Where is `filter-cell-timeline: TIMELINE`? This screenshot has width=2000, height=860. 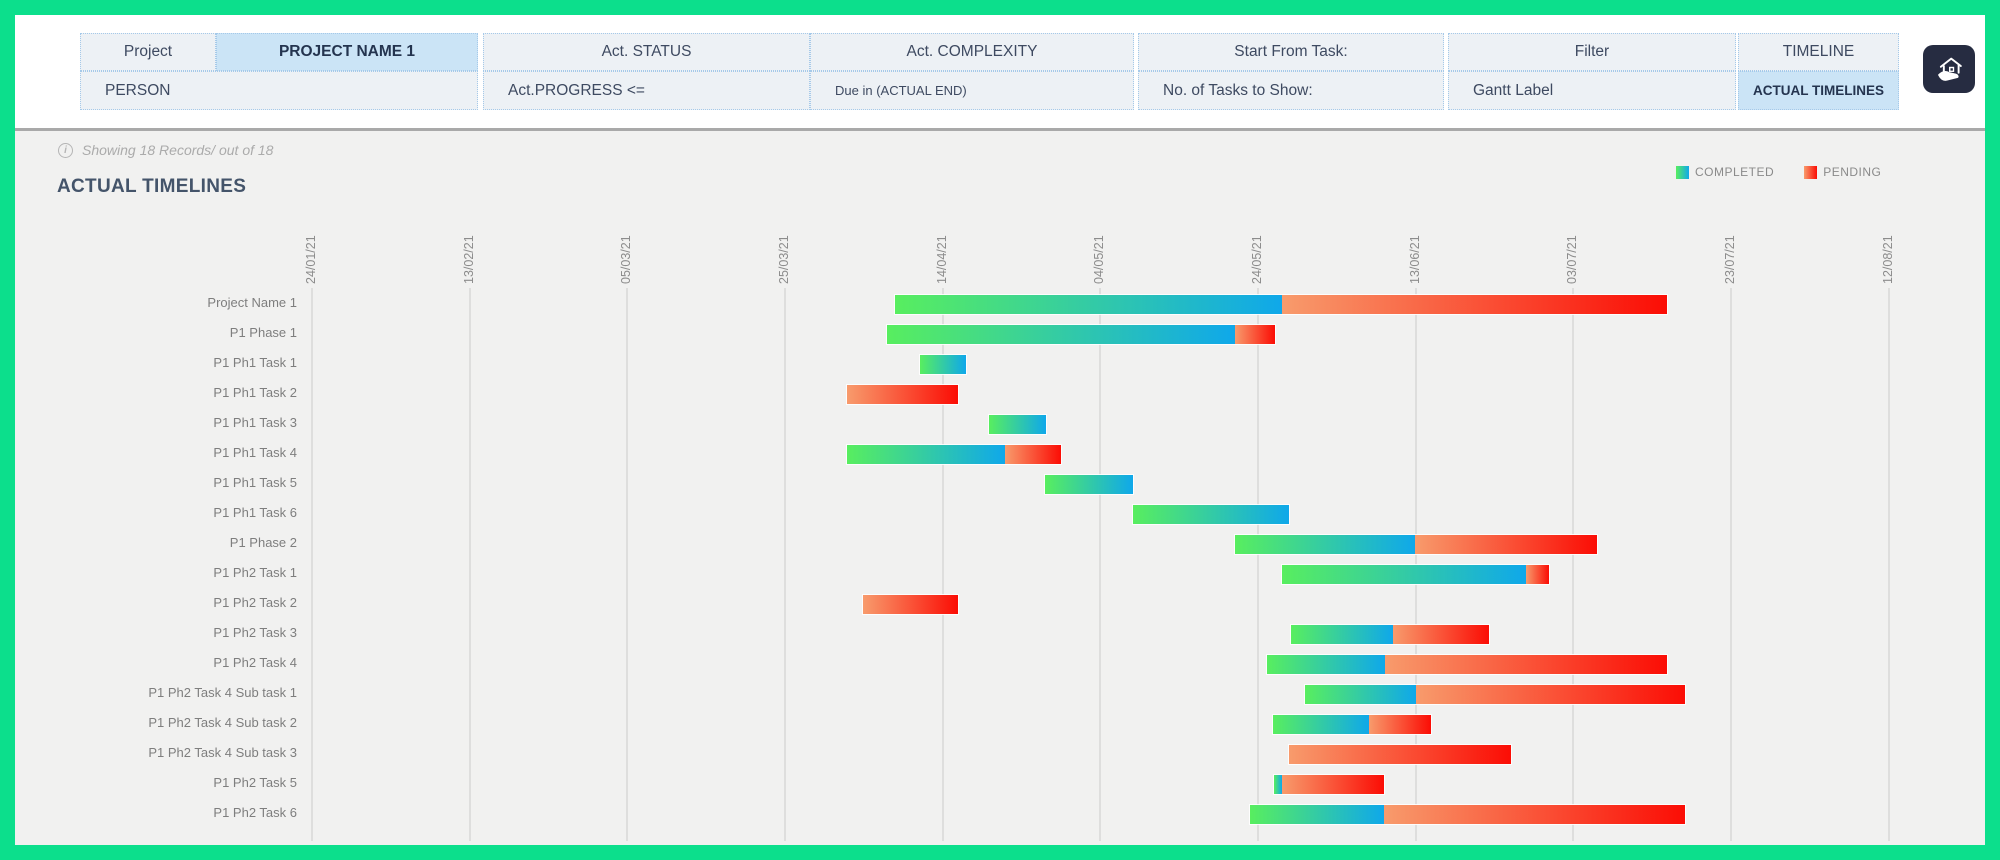
filter-cell-timeline: TIMELINE is located at coordinates (1818, 52).